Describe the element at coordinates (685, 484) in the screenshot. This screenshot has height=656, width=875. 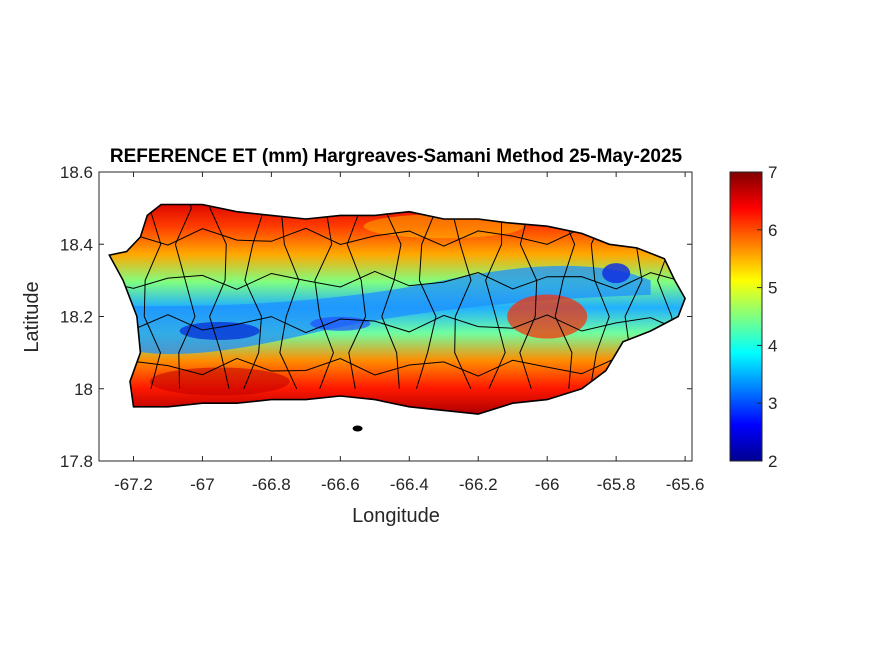
I see `x-tick-label: -65.6` at that location.